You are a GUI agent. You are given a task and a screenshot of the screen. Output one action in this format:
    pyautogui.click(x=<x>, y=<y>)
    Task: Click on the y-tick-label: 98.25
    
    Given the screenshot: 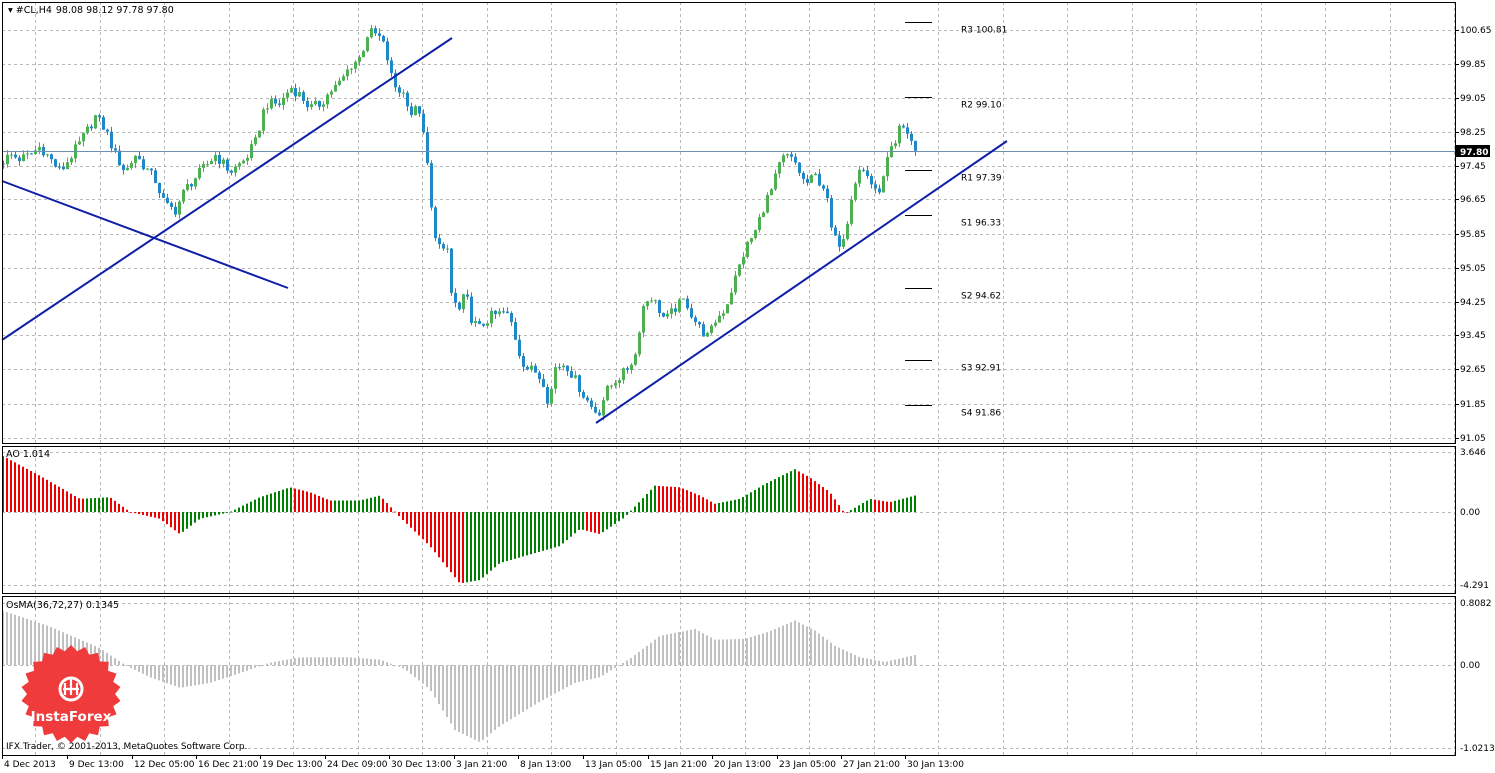 What is the action you would take?
    pyautogui.click(x=1473, y=133)
    